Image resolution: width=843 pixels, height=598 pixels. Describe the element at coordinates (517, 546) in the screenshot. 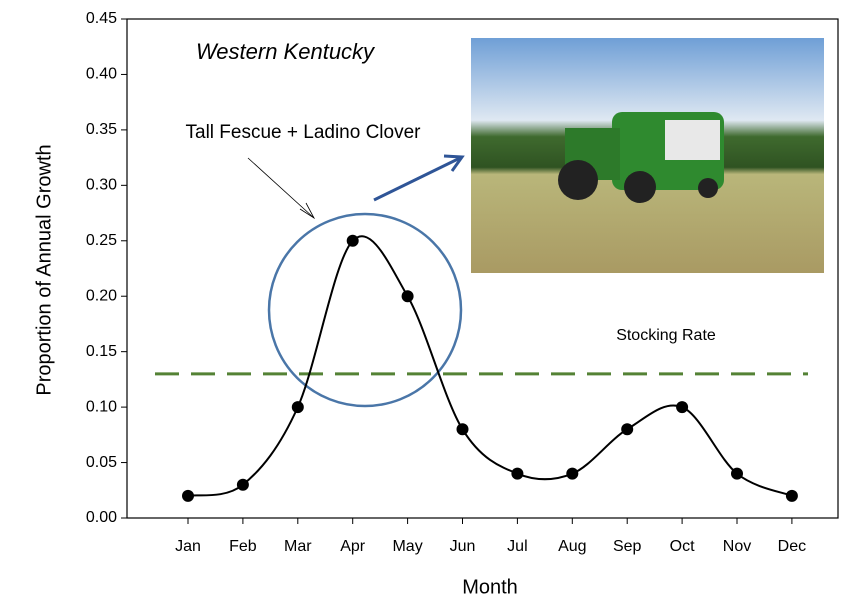

I see `x-tick-label: Jul` at that location.